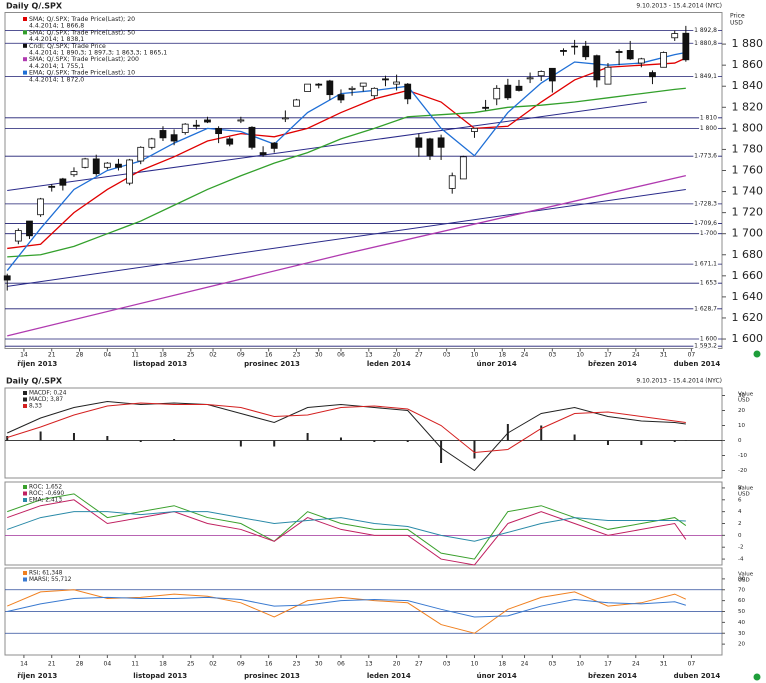 Image resolution: width=766 pixels, height=683 pixels. What do you see at coordinates (679, 381) in the screenshot?
I see `date-range: 9.10.2013 - 15.4.2014 (NYC)` at bounding box center [679, 381].